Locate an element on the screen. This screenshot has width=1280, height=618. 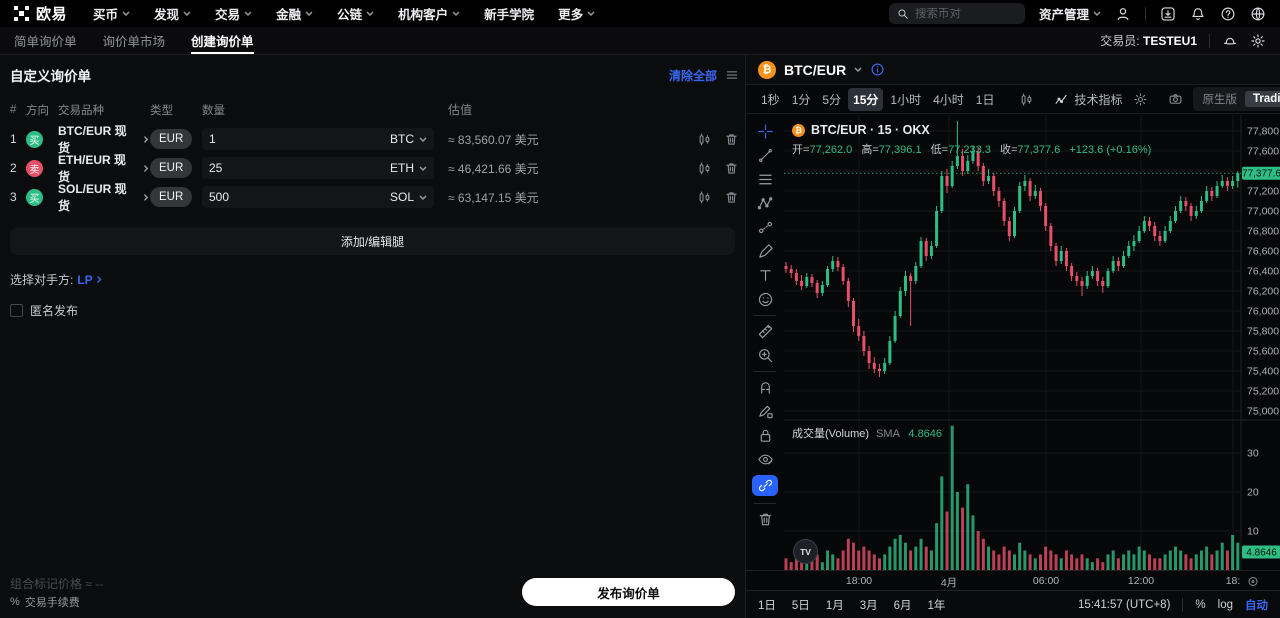
instrument-selector: SOL/EUR 现货 is located at coordinates (104, 197).